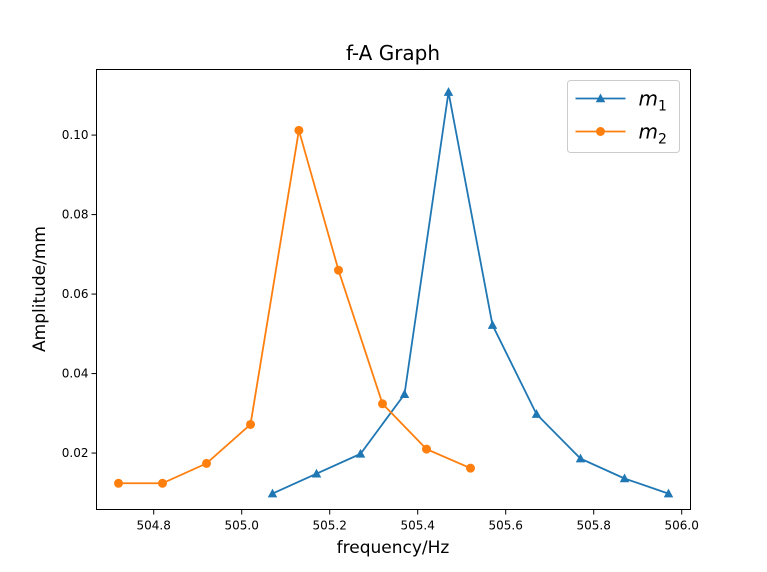 Image resolution: width=767 pixels, height=572 pixels. Describe the element at coordinates (242, 526) in the screenshot. I see `x-tick-label: 505.0` at that location.